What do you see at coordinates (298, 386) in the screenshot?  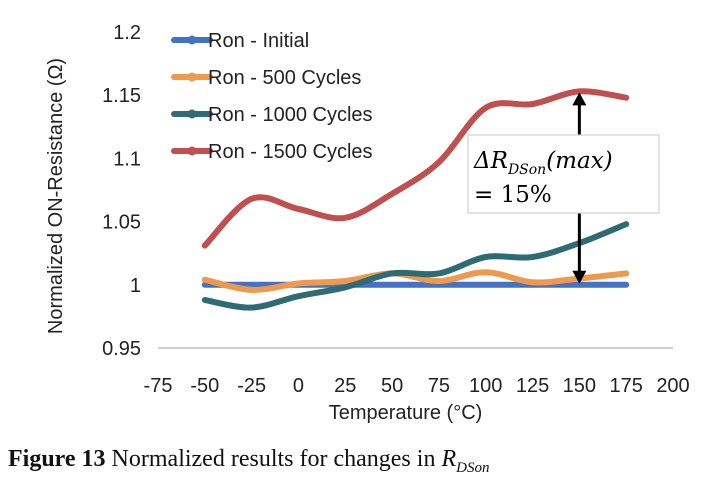 I see `x-tick-label: 0` at bounding box center [298, 386].